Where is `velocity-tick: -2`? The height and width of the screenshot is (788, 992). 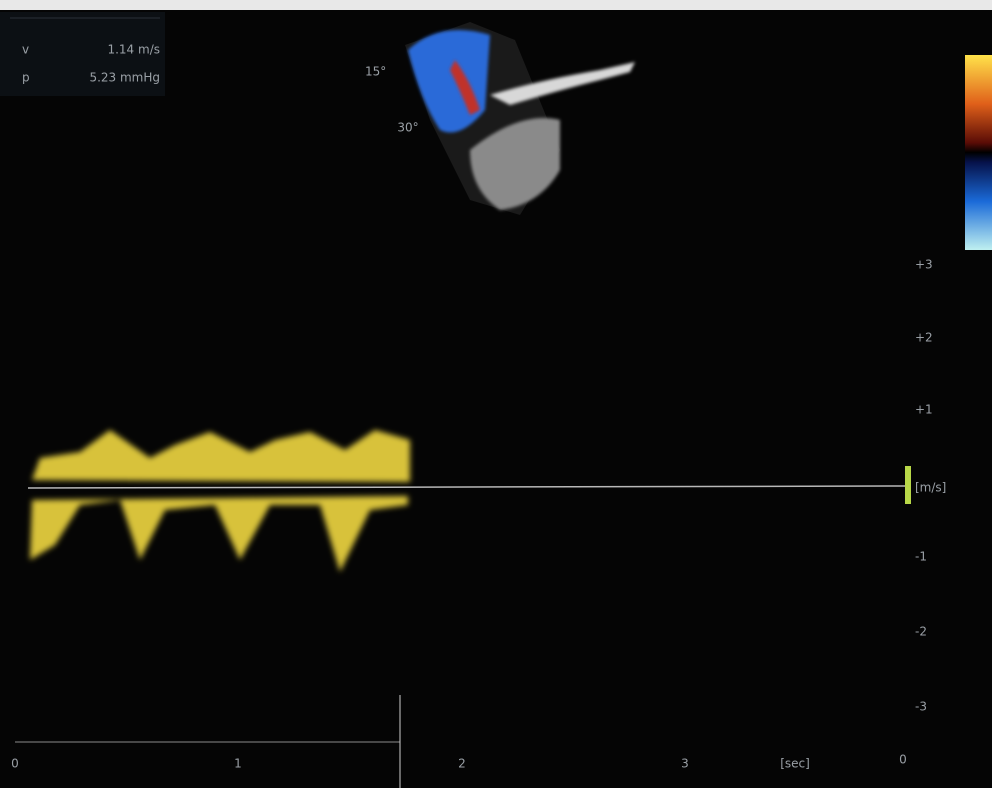
velocity-tick: -2 is located at coordinates (921, 632).